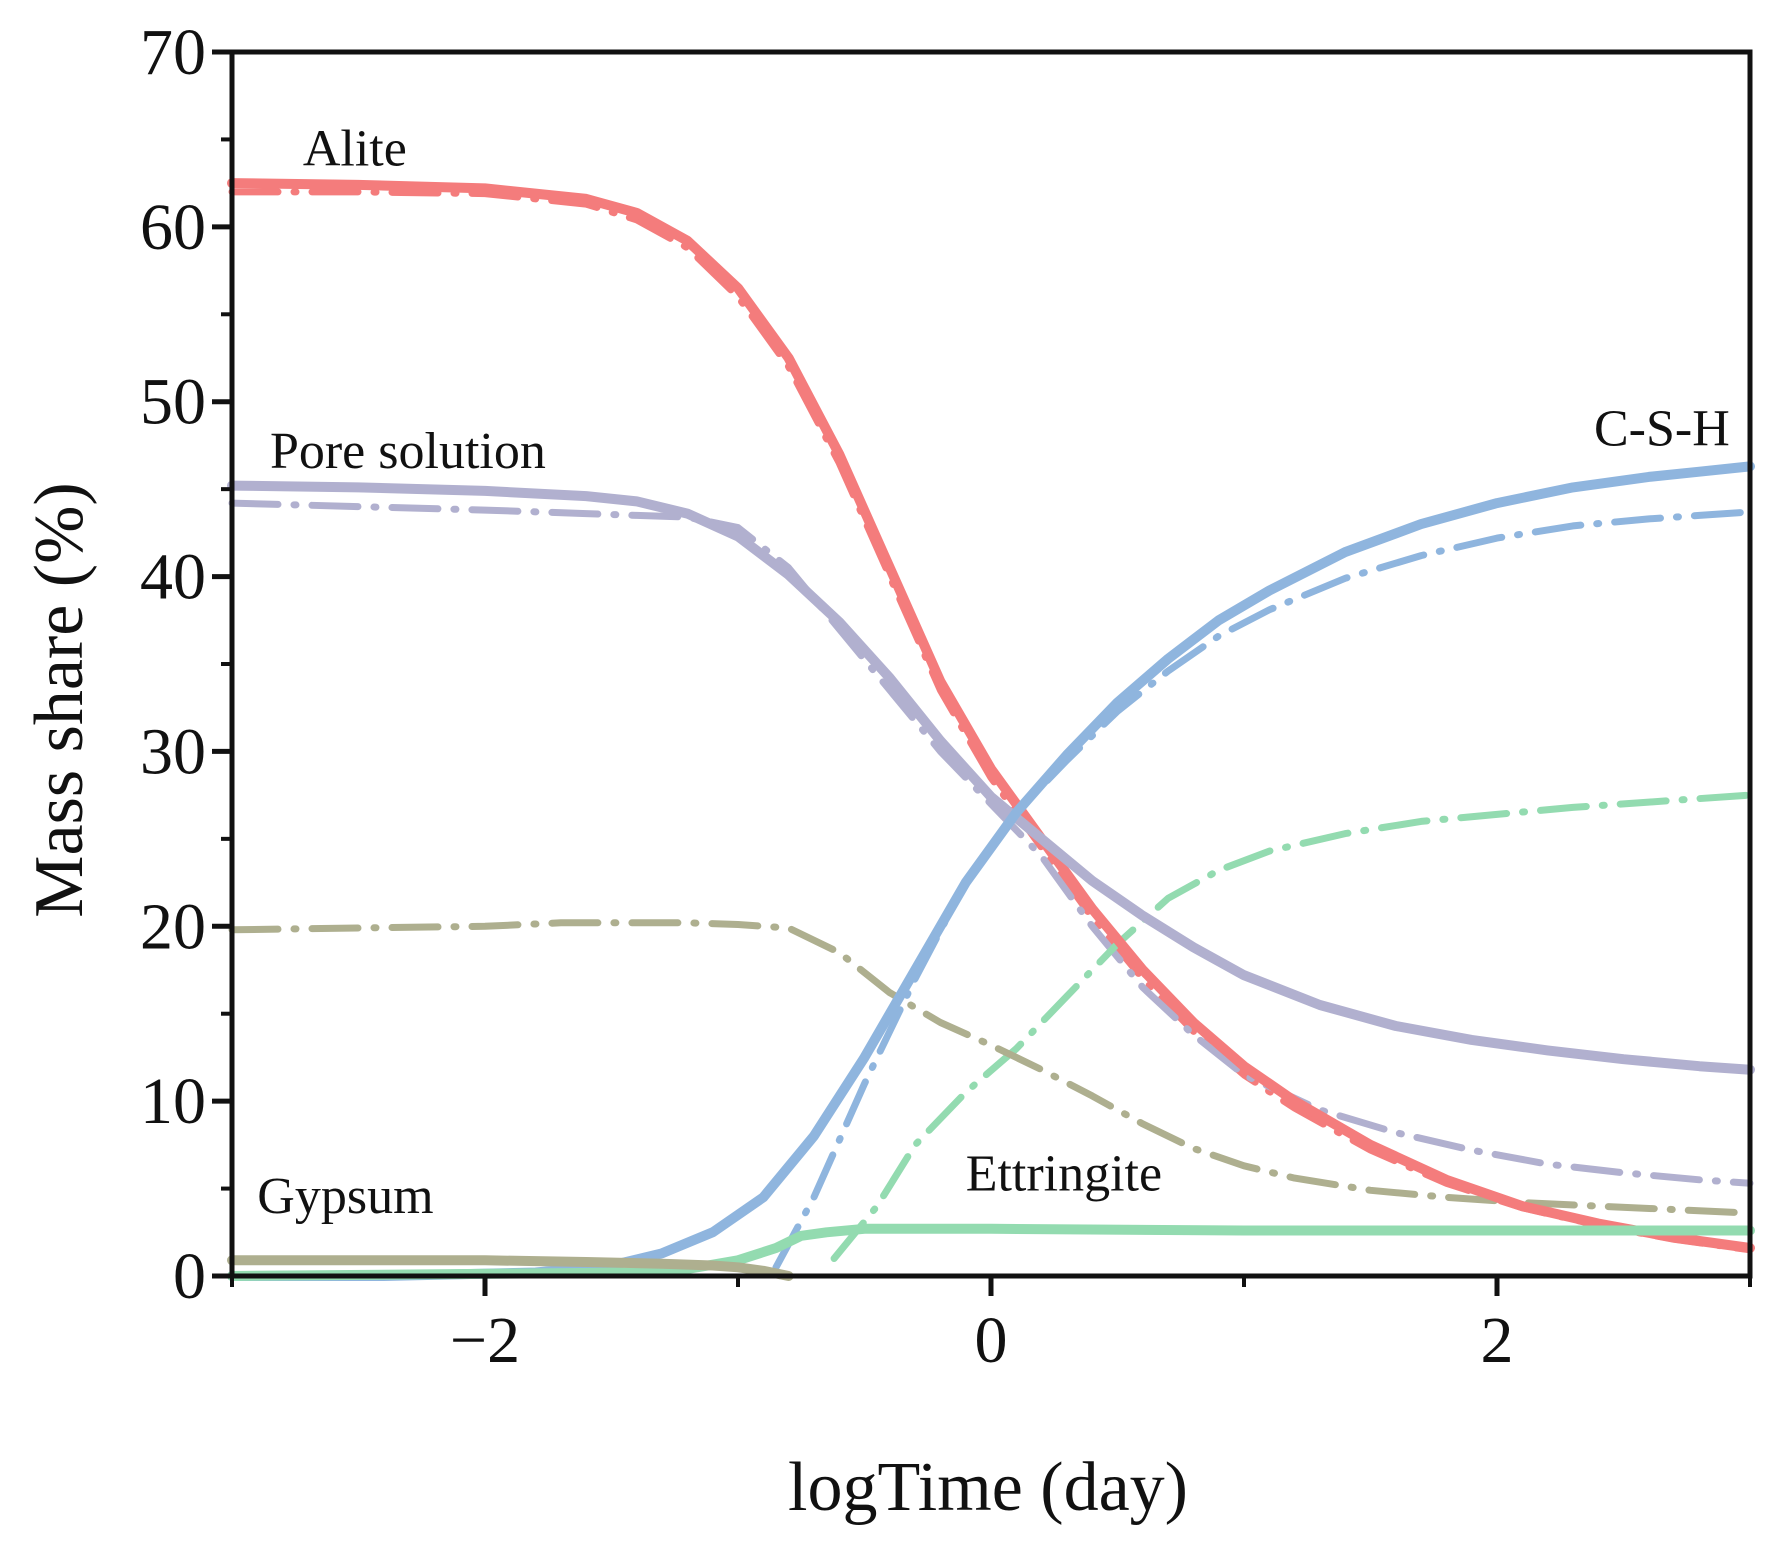  Describe the element at coordinates (173, 577) in the screenshot. I see `y-tick-label: 40` at that location.